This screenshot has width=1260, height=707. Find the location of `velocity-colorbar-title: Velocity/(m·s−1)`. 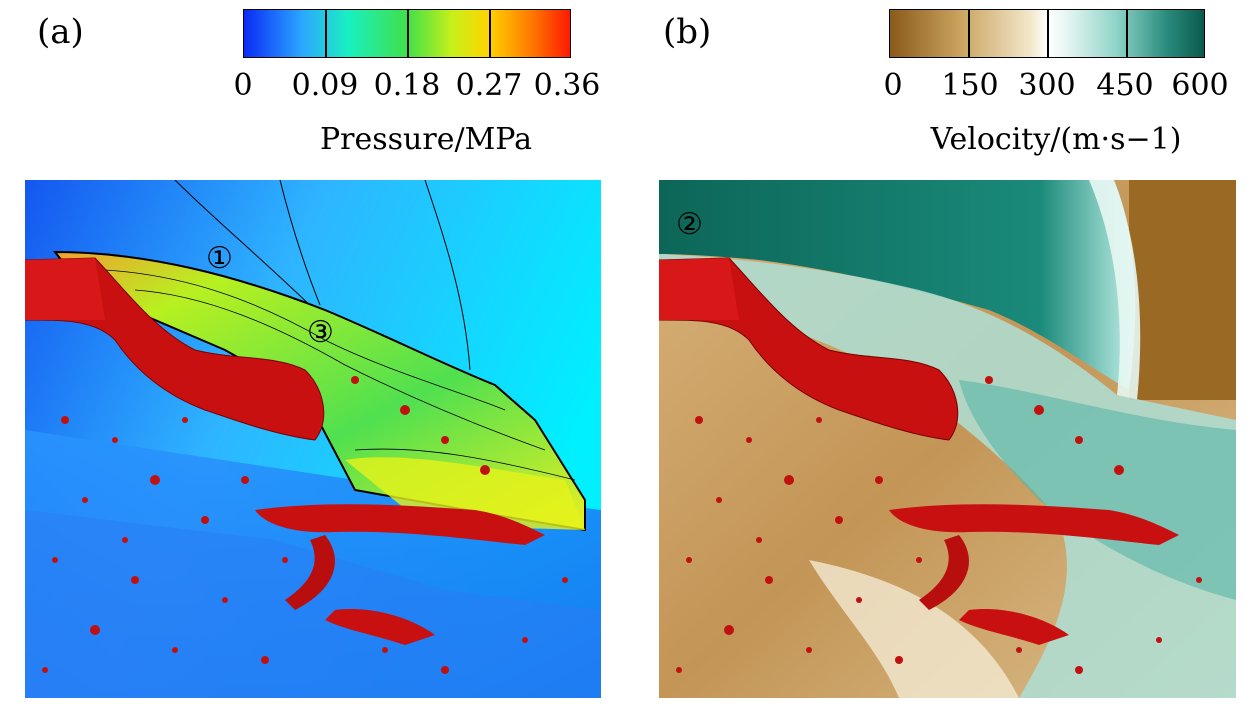

velocity-colorbar-title: Velocity/(m·s−1) is located at coordinates (1056, 139).